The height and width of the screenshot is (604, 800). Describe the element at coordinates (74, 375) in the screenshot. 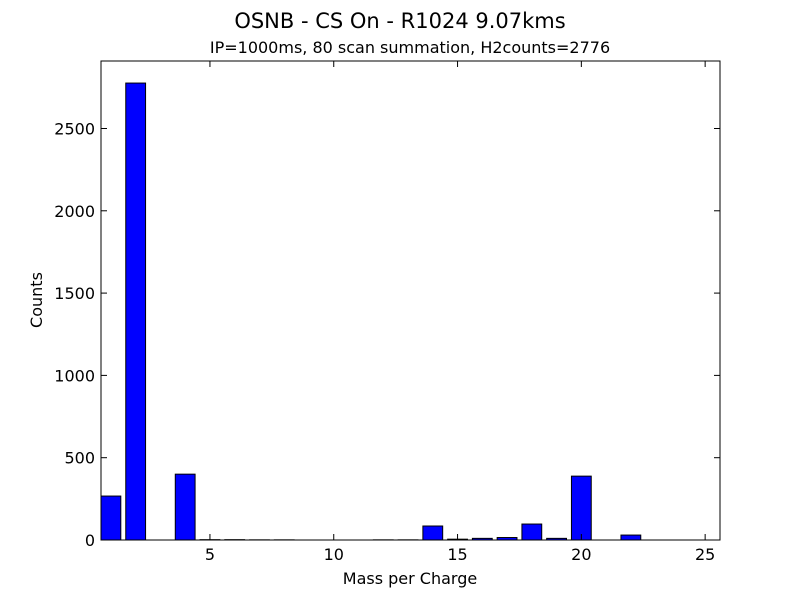

I see `y-tick-label: 1000` at that location.